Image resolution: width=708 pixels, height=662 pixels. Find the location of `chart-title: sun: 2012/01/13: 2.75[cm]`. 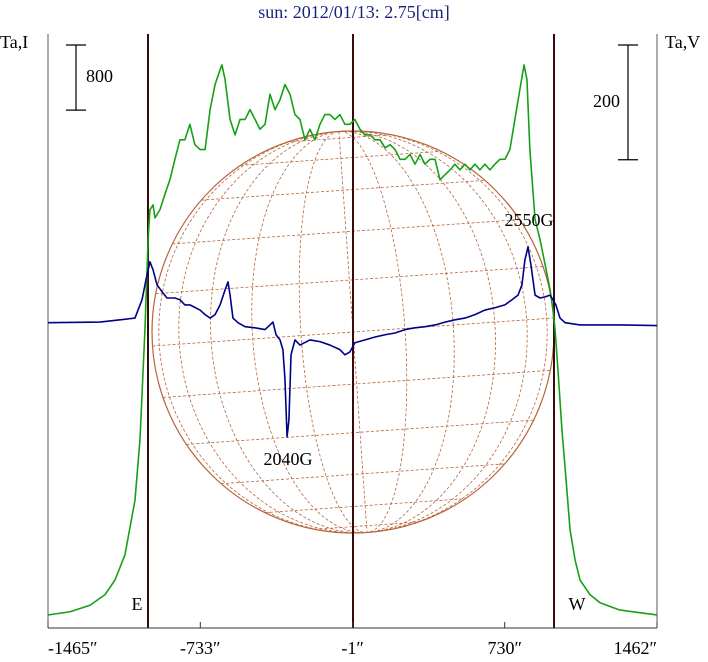

chart-title: sun: 2012/01/13: 2.75[cm] is located at coordinates (354, 12).